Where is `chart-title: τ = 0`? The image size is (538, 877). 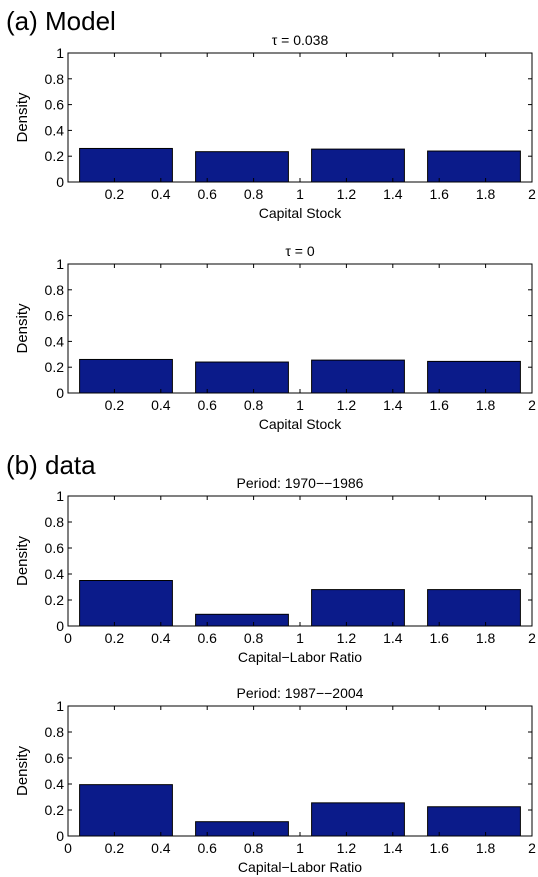 chart-title: τ = 0 is located at coordinates (299, 251).